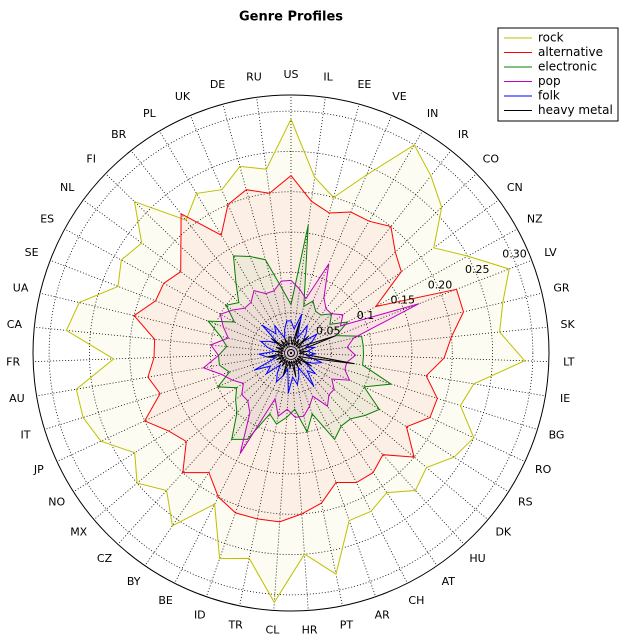 Image resolution: width=619 pixels, height=640 pixels. I want to click on category-label: NZ, so click(535, 218).